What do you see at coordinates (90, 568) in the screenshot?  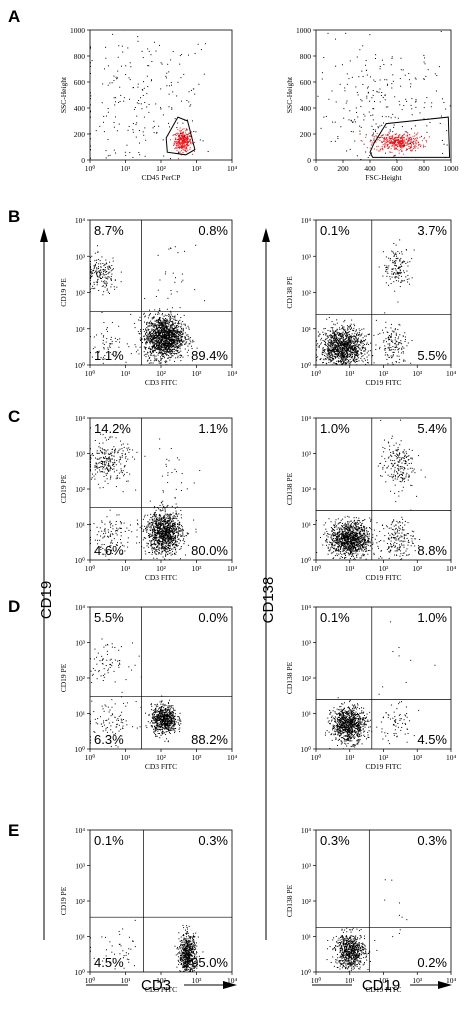 I see `x-tick-label: 10⁰` at bounding box center [90, 568].